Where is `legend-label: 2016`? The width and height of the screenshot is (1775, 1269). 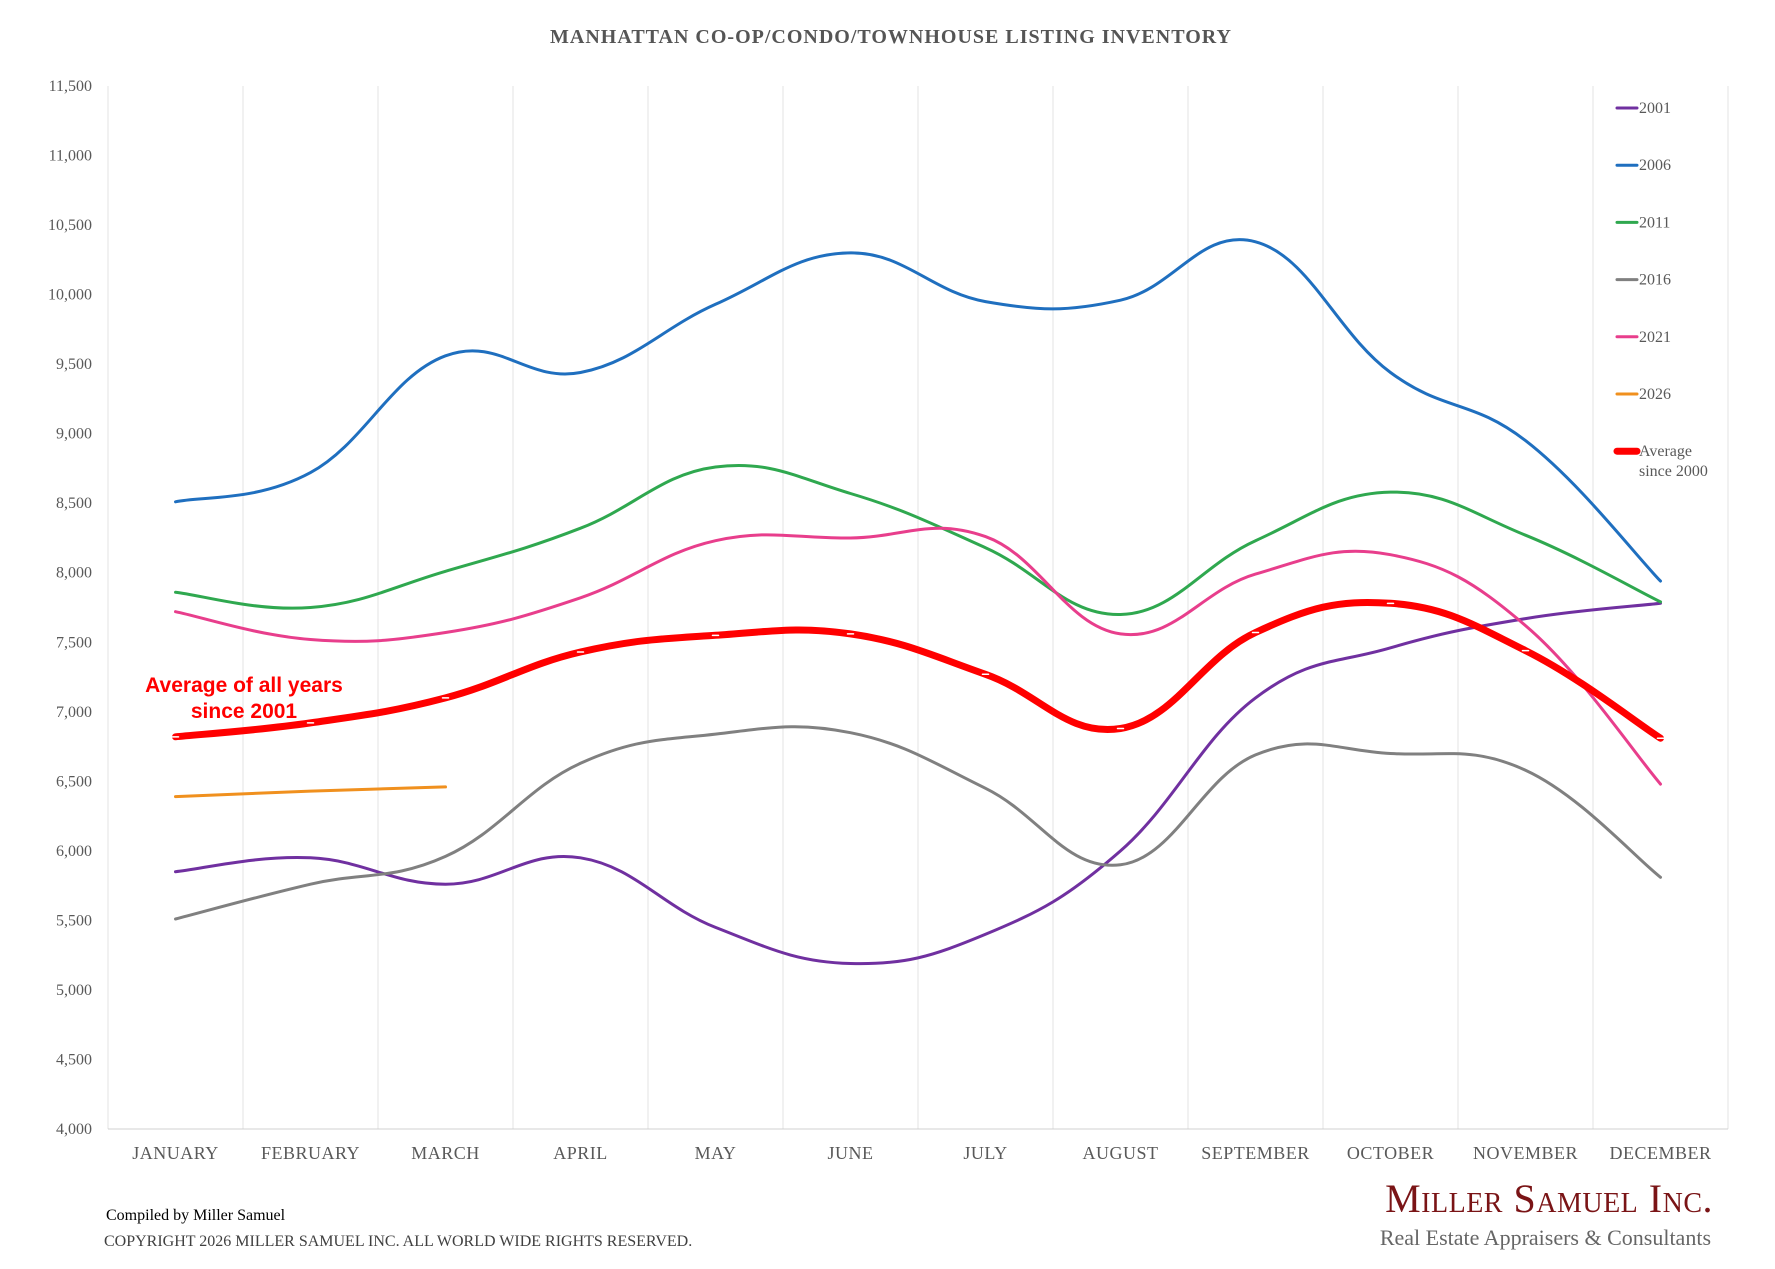 legend-label: 2016 is located at coordinates (1655, 280).